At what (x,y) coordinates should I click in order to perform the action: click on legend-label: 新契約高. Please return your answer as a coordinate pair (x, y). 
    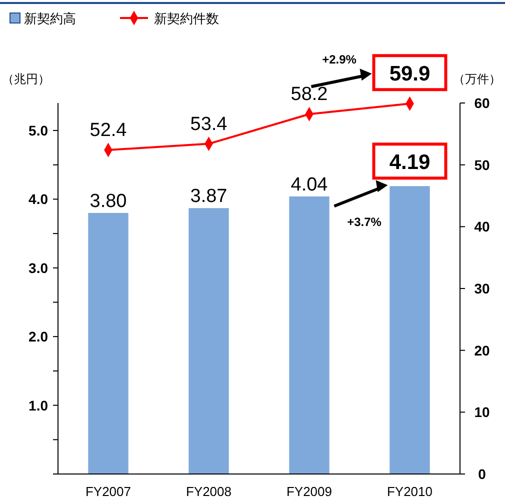
    Looking at the image, I should click on (50, 18).